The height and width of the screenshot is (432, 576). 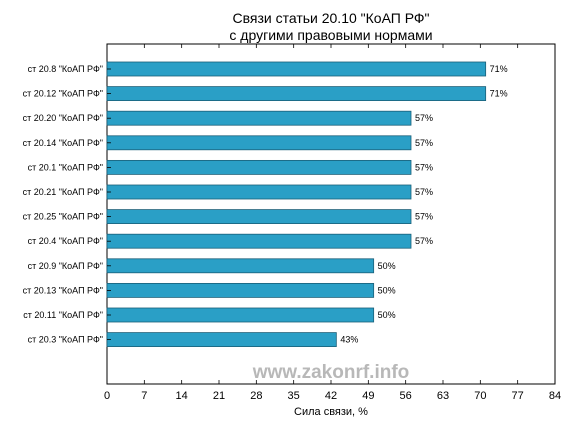 I want to click on x-tick-label: 21, so click(x=219, y=396).